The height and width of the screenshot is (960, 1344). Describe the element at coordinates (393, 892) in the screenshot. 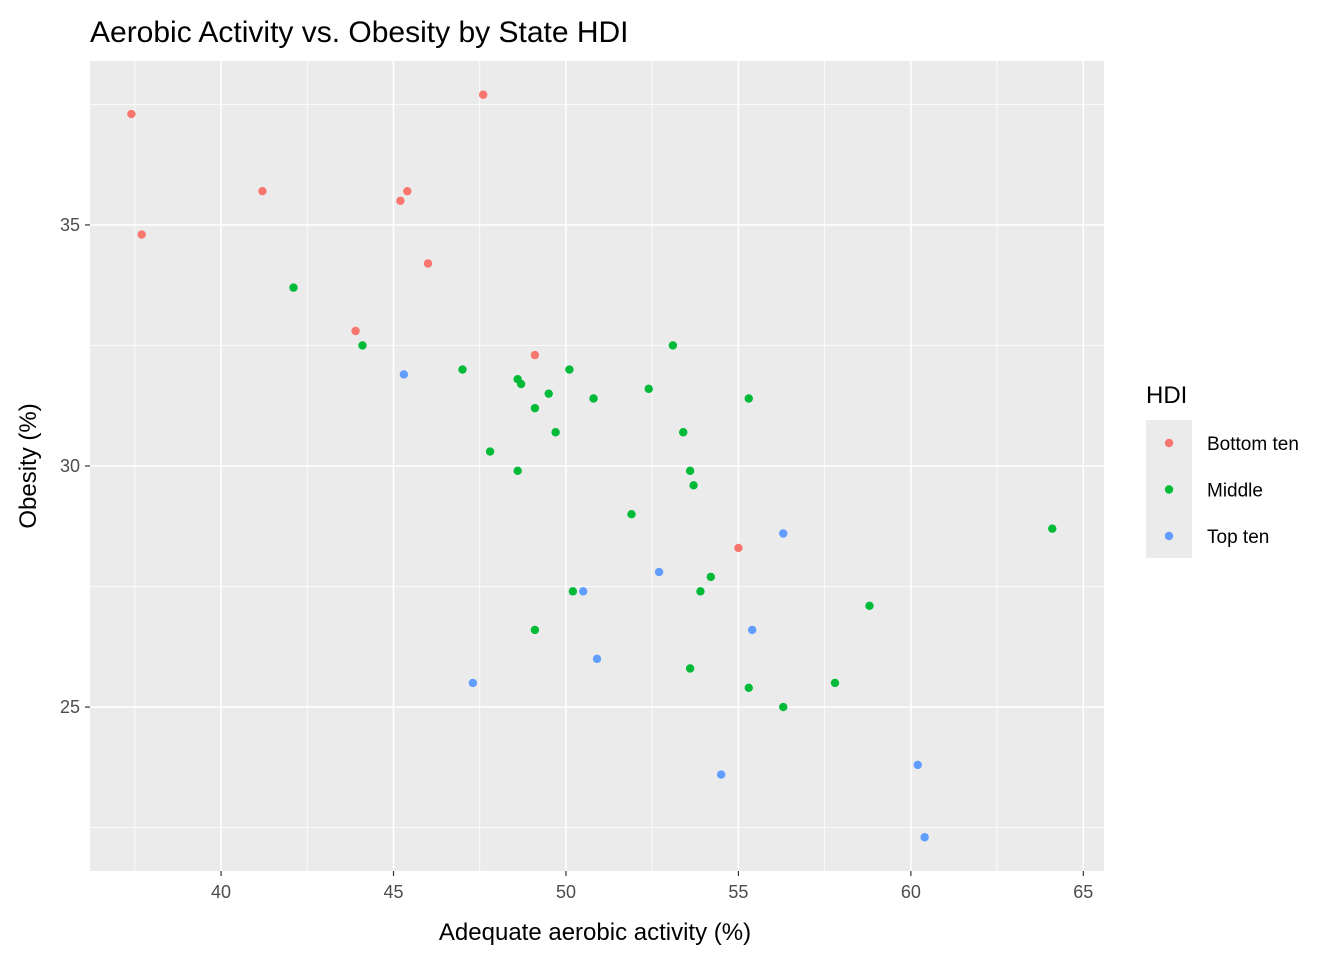

I see `x-tick-label: 45` at that location.